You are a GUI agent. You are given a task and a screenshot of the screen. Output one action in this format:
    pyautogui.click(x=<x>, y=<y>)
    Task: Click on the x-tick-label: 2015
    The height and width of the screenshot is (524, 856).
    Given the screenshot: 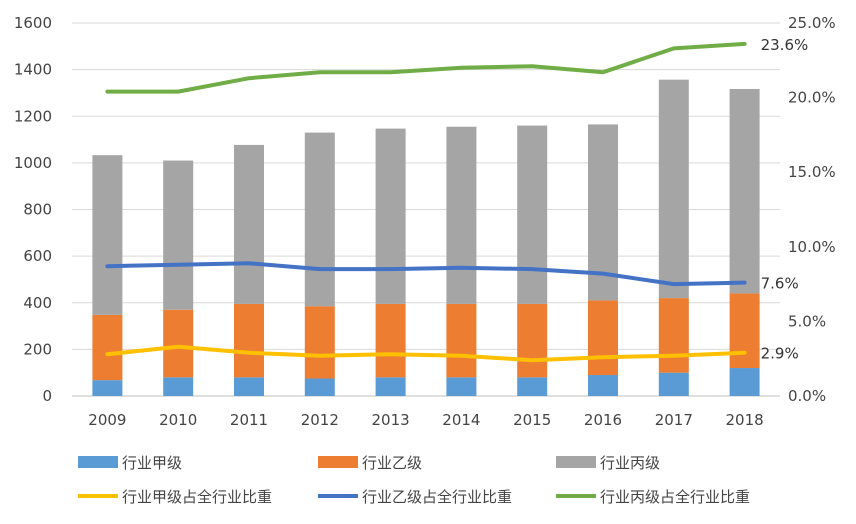 What is the action you would take?
    pyautogui.click(x=532, y=420)
    